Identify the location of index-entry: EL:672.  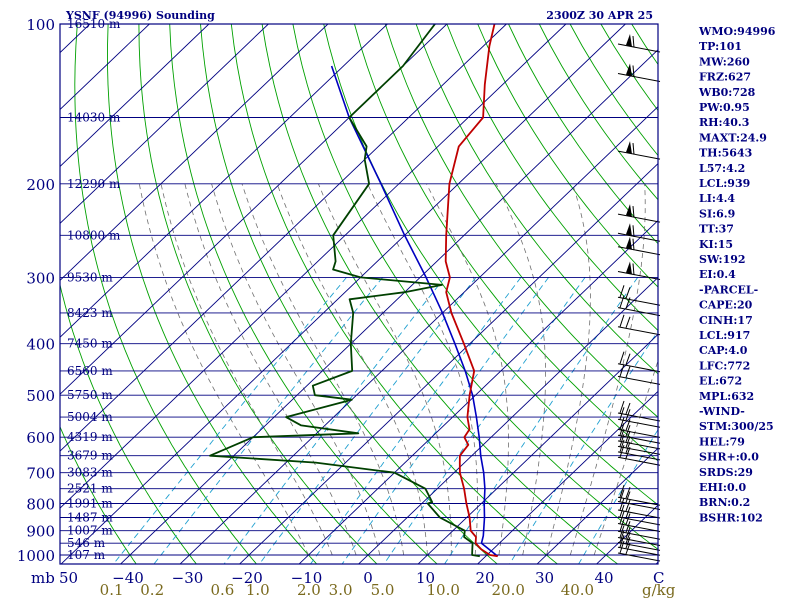
(720, 381).